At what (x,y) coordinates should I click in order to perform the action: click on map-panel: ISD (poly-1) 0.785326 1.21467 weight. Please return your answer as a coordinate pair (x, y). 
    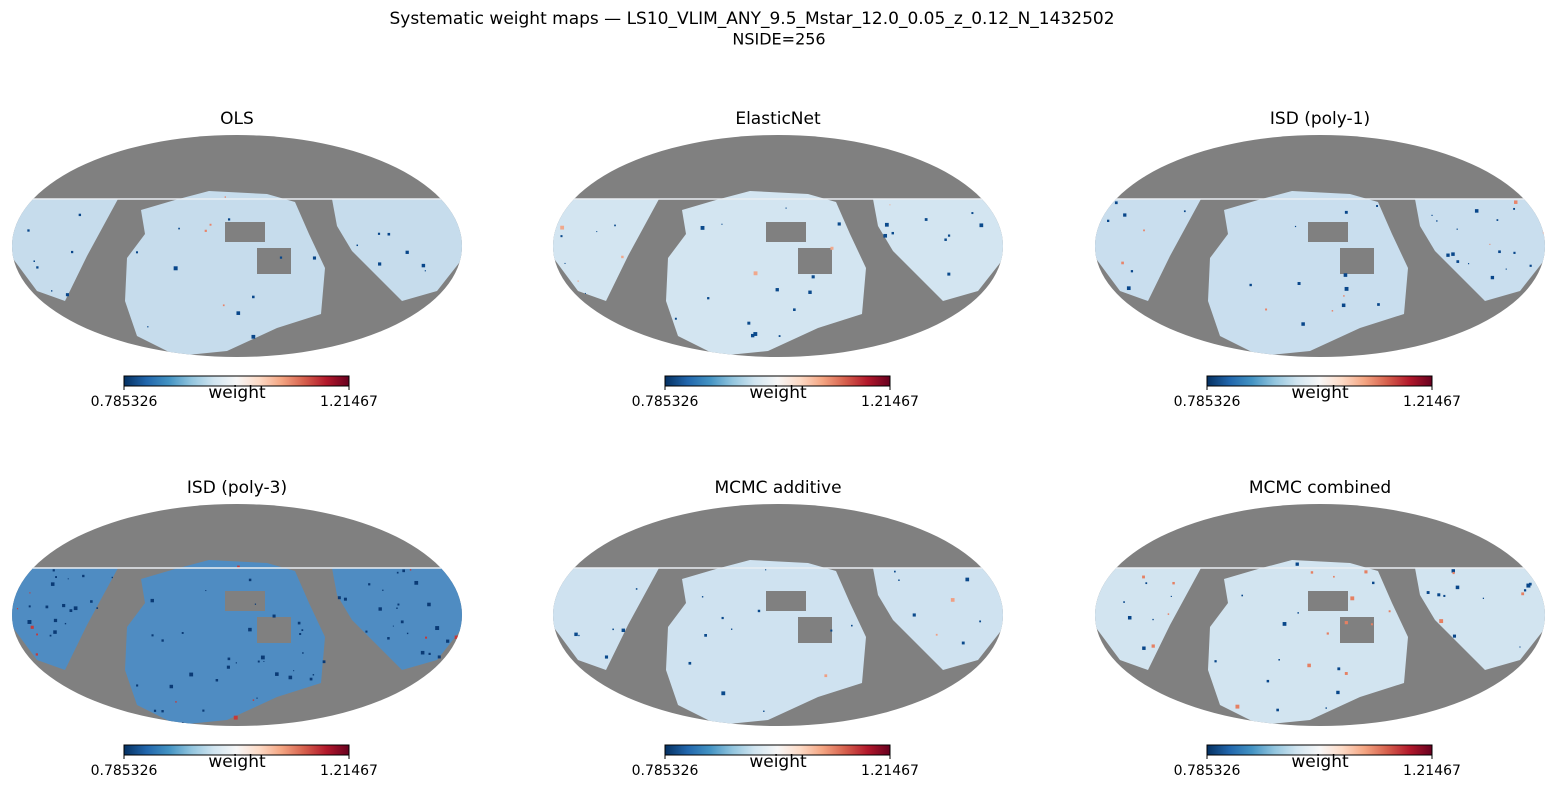
    Looking at the image, I should click on (1320, 259).